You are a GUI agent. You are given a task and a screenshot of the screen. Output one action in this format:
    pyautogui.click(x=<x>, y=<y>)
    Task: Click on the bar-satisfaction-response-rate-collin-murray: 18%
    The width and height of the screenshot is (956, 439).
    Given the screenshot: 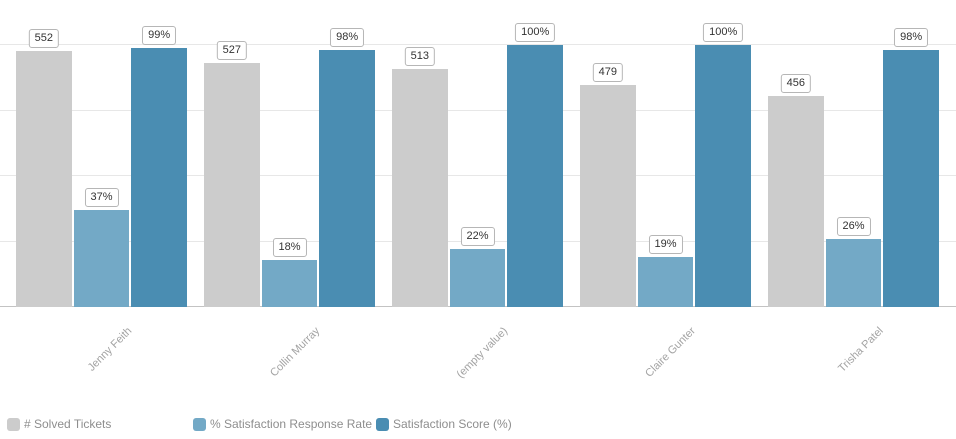 What is the action you would take?
    pyautogui.click(x=289, y=272)
    